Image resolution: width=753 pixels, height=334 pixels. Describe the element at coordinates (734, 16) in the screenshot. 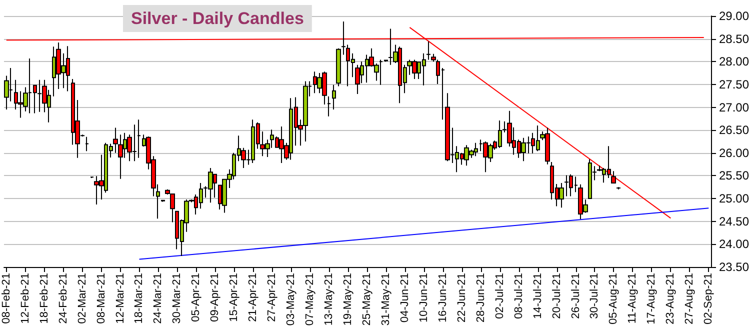

I see `y-tick-label: 29.00` at that location.